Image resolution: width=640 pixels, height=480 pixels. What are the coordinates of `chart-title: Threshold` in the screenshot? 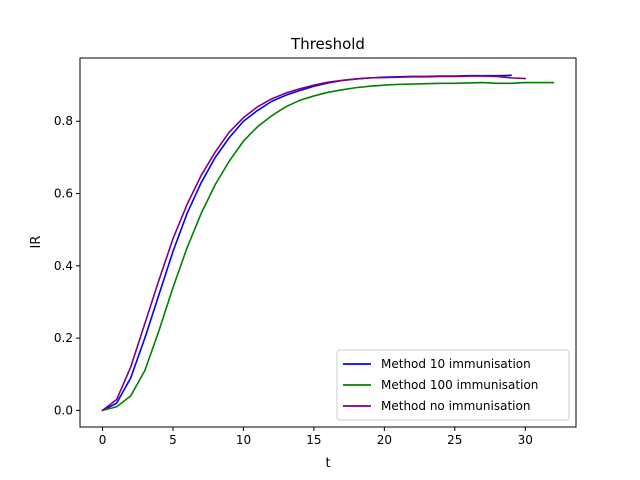 It's located at (327, 44).